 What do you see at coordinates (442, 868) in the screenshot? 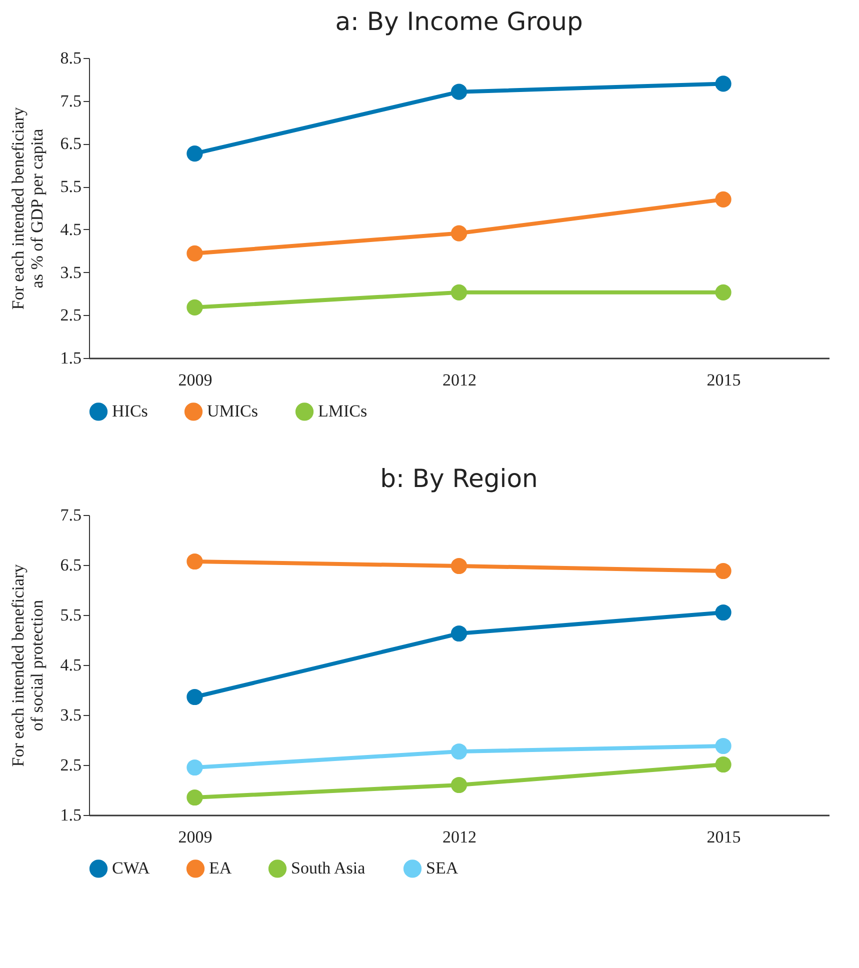
I see `legend-label: SEA` at bounding box center [442, 868].